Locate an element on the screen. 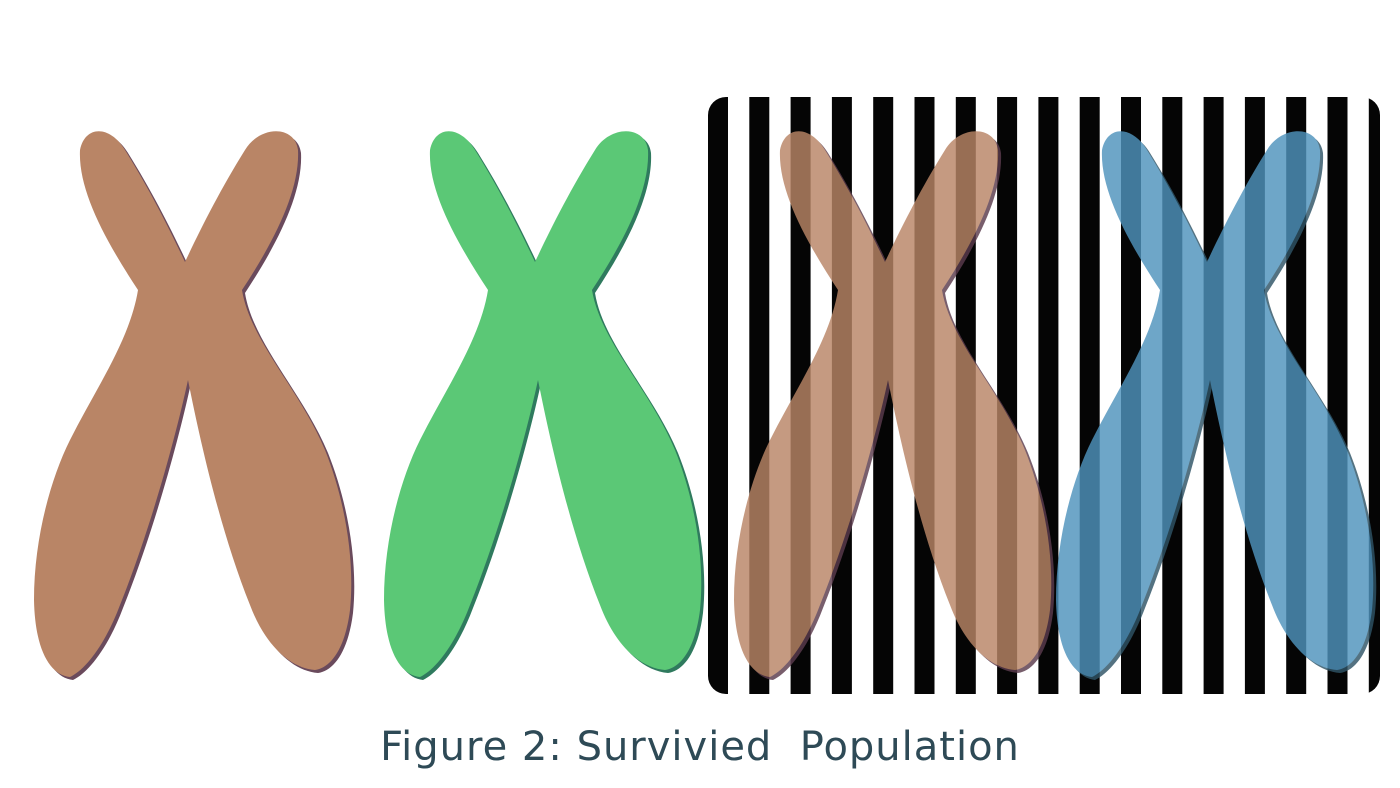 The width and height of the screenshot is (1400, 788). figure-caption: Figure 2: Survivied Population is located at coordinates (700, 747).